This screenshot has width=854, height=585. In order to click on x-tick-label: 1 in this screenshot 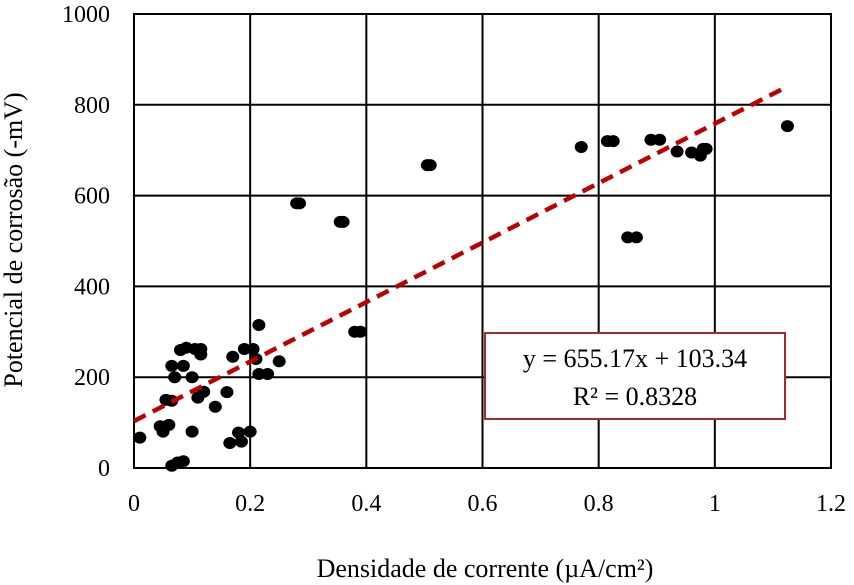, I will do `click(715, 504)`.